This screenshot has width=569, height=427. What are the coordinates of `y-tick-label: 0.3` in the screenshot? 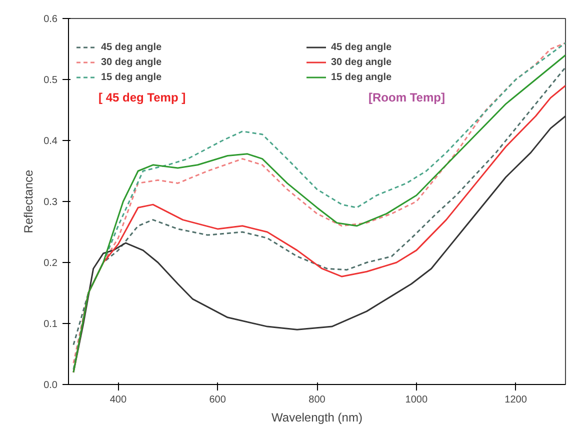 It's located at (51, 202).